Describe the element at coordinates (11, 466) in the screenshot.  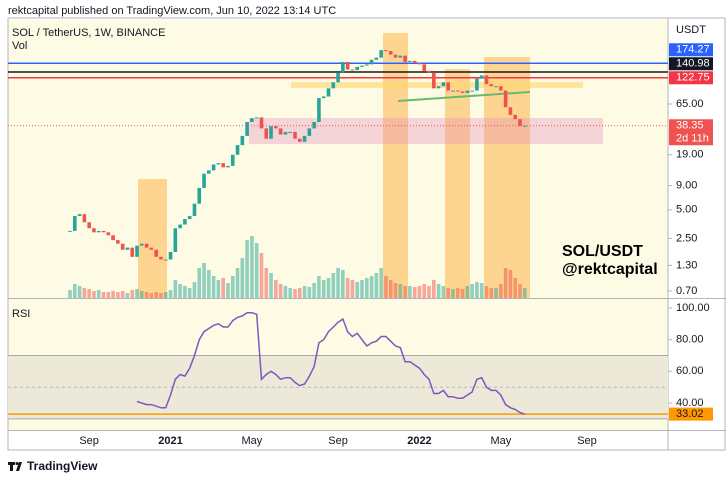
I see `logo-shape` at that location.